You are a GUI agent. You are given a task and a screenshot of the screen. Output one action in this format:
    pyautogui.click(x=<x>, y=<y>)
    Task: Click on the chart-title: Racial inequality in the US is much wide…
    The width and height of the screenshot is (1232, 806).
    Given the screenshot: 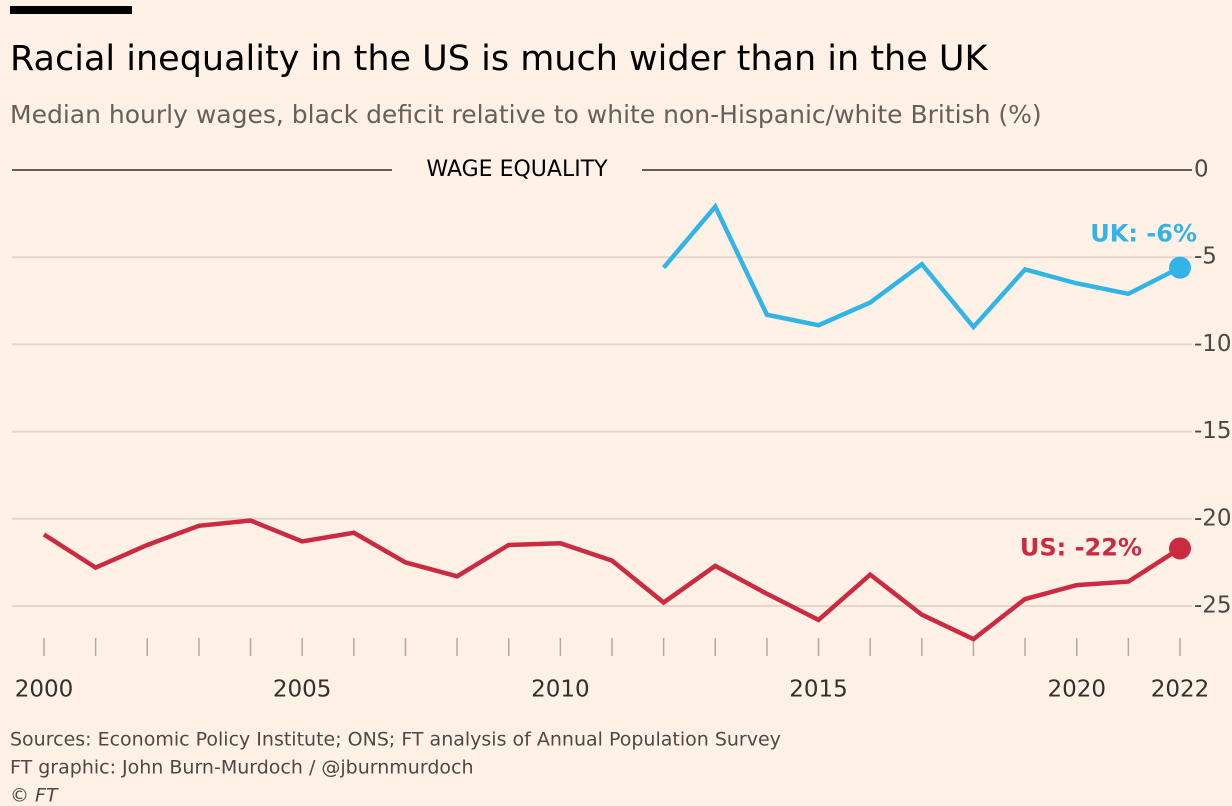 What is the action you would take?
    pyautogui.click(x=499, y=59)
    